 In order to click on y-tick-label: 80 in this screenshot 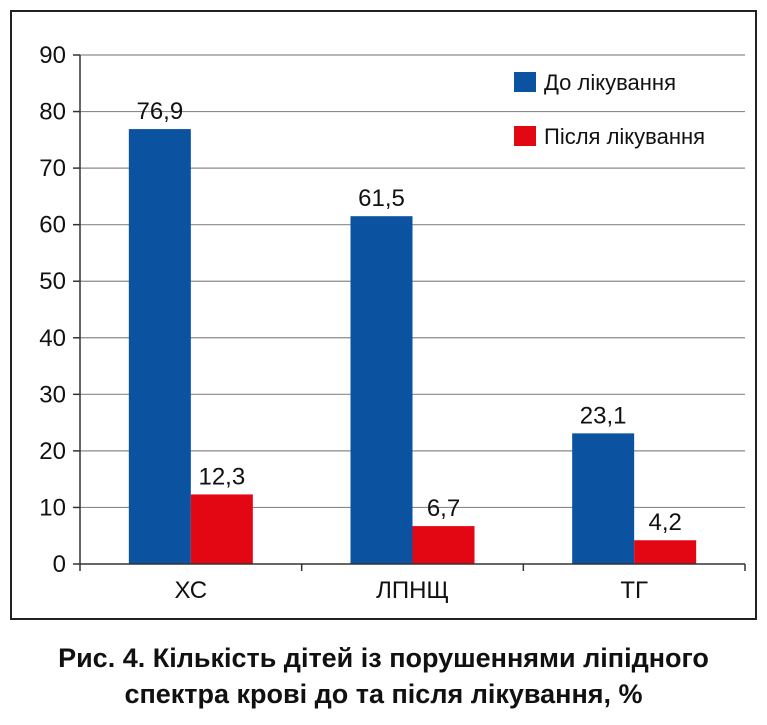, I will do `click(52, 112)`.